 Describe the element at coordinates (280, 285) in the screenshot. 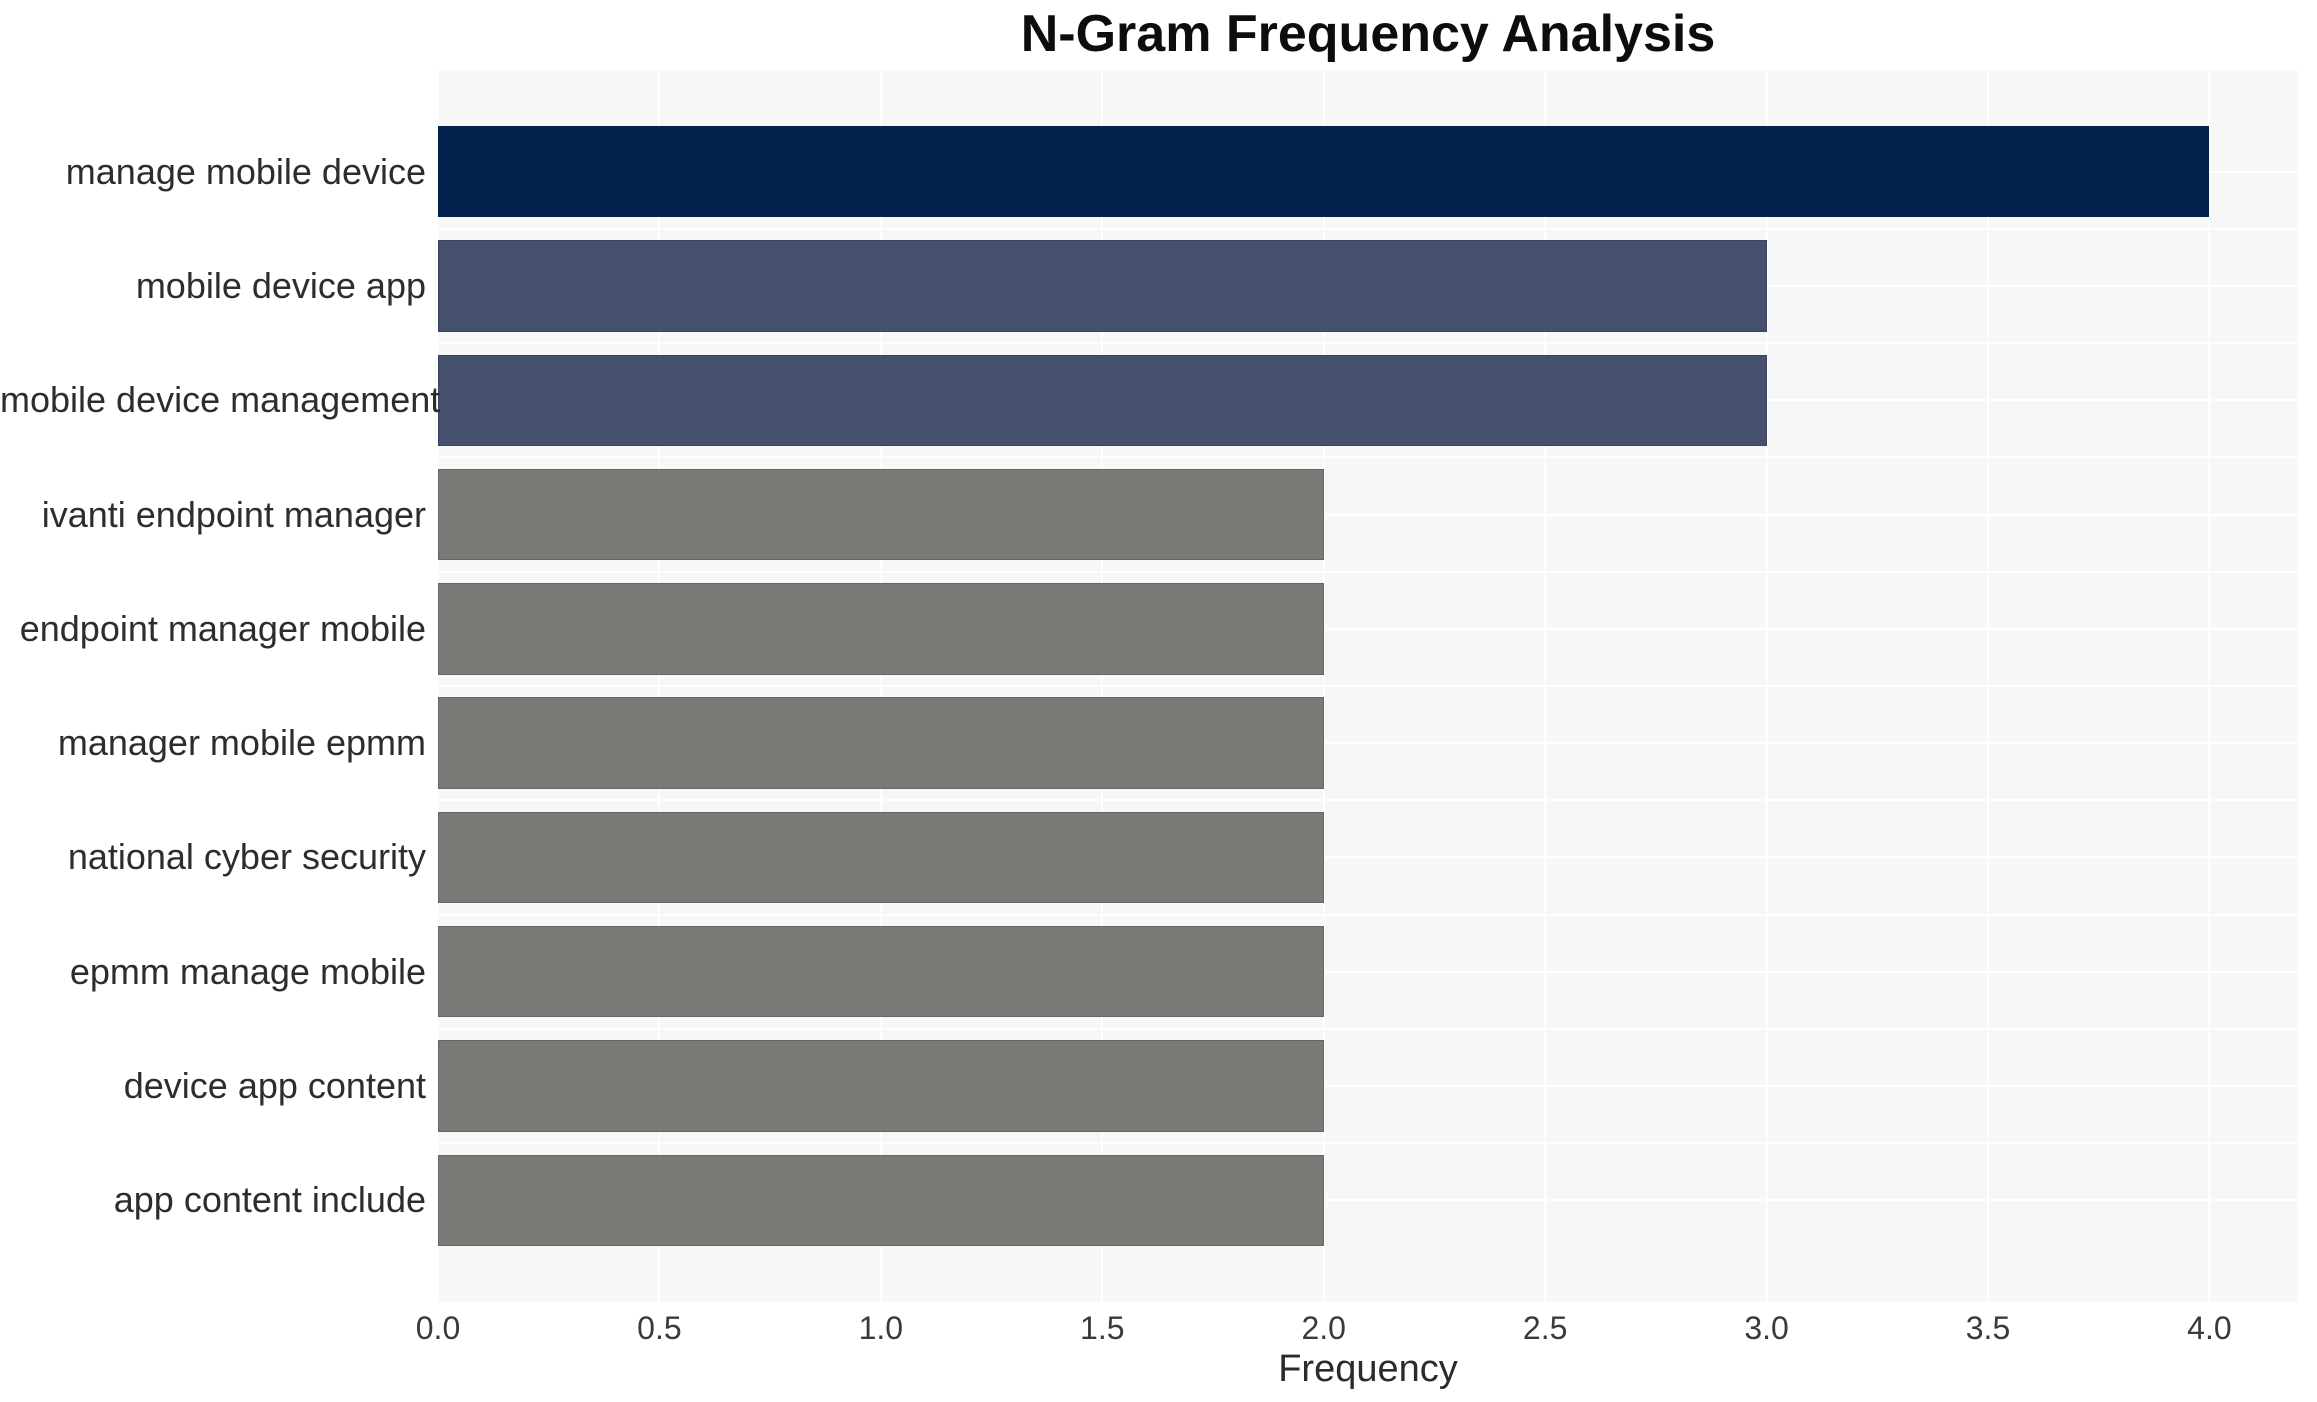

I see `category-label: mobile device app` at that location.